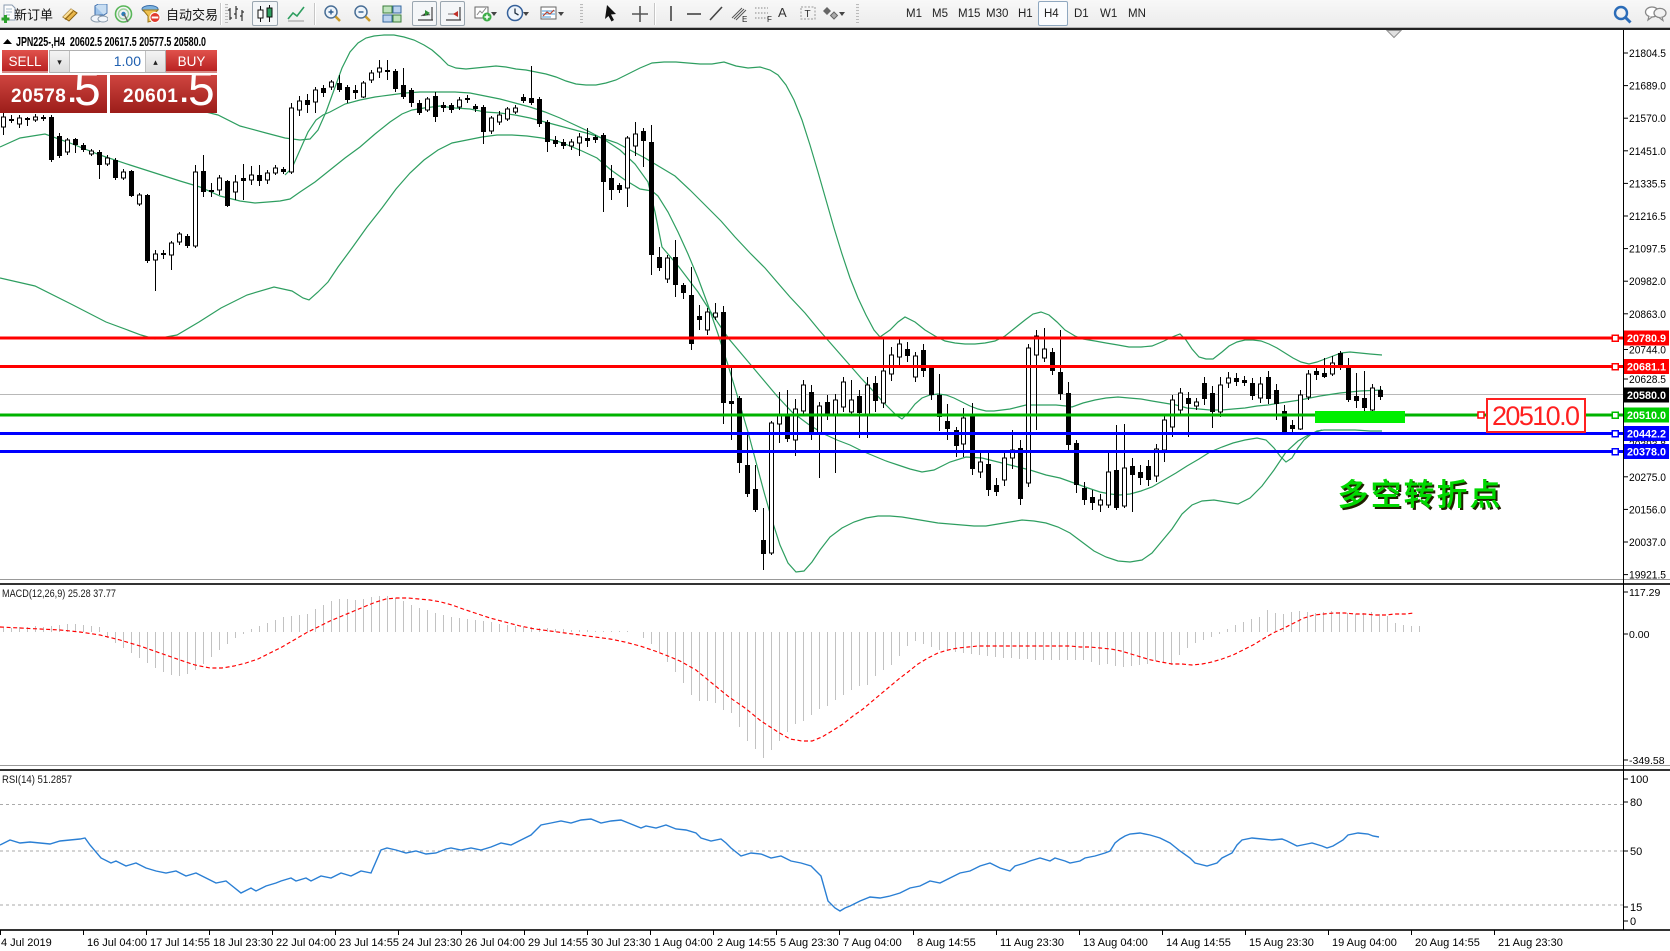 This screenshot has width=1670, height=951. Describe the element at coordinates (1647, 351) in the screenshot. I see `svg-text: 20744.0` at that location.